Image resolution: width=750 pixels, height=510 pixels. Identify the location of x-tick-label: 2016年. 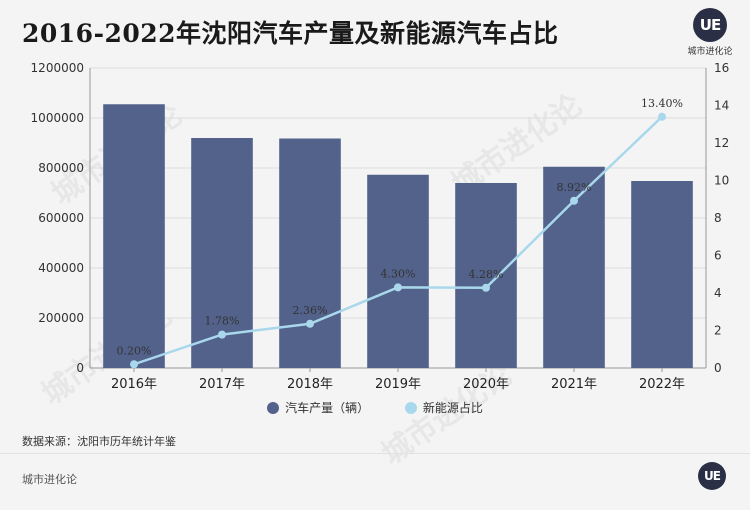
(134, 384).